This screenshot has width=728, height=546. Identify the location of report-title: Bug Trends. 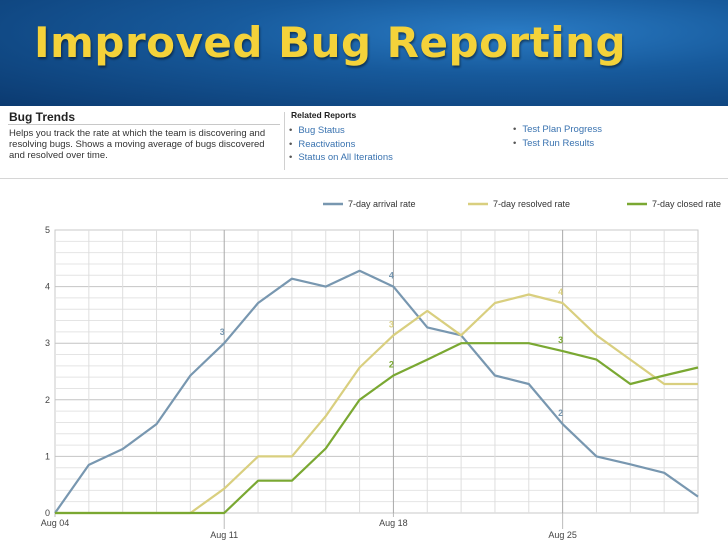
(42, 117).